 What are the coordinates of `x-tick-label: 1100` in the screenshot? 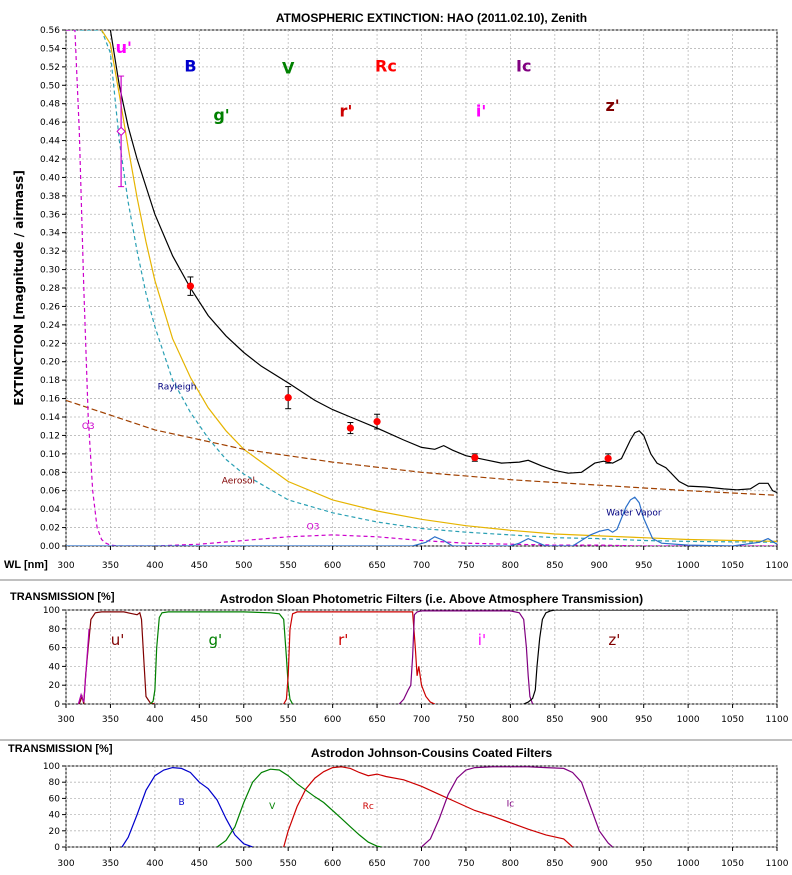 It's located at (777, 864).